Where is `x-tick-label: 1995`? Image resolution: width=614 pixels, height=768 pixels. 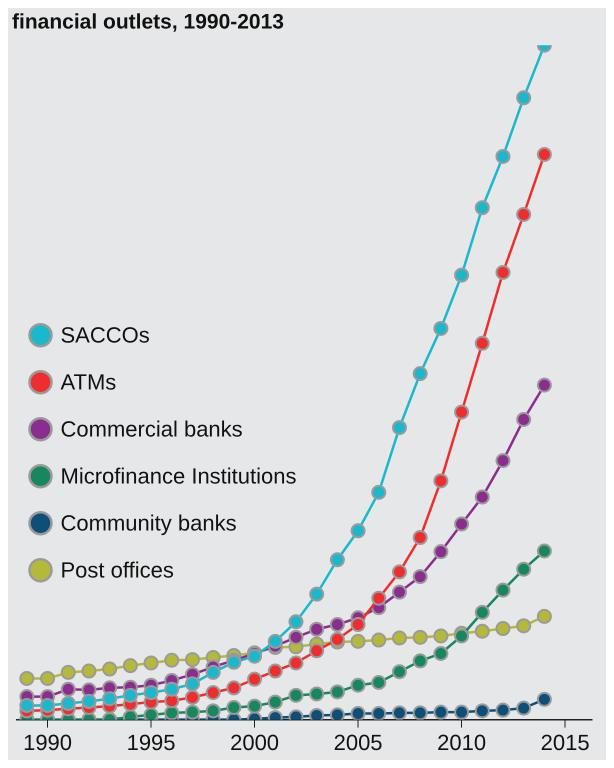
x-tick-label: 1995 is located at coordinates (151, 742).